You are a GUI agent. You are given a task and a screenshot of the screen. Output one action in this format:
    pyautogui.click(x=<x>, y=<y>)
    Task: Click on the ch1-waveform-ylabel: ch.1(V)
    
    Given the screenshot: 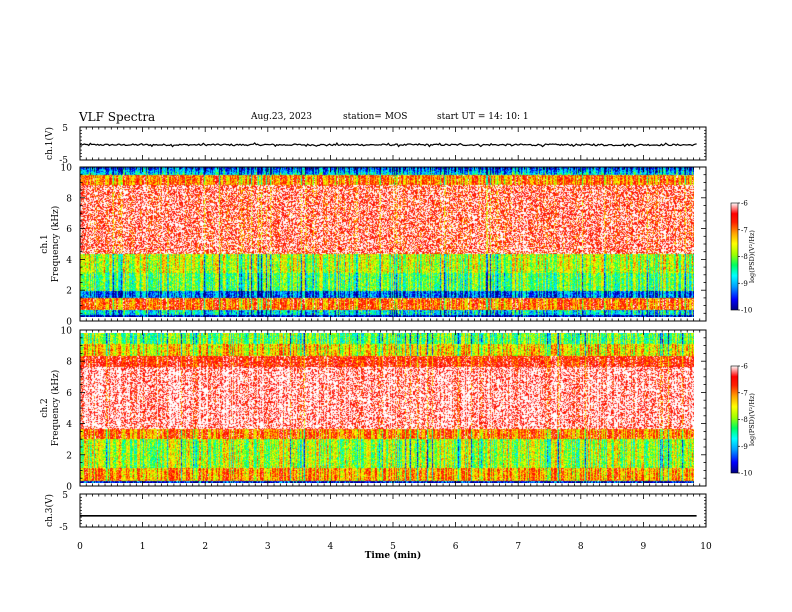 What is the action you would take?
    pyautogui.click(x=49, y=143)
    